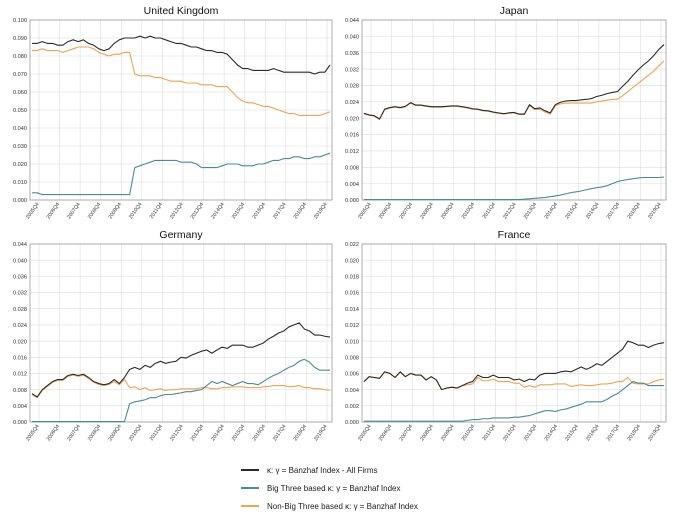 Image resolution: width=680 pixels, height=516 pixels. I want to click on x-tick-germany-9: 2014Q4, so click(218, 433).